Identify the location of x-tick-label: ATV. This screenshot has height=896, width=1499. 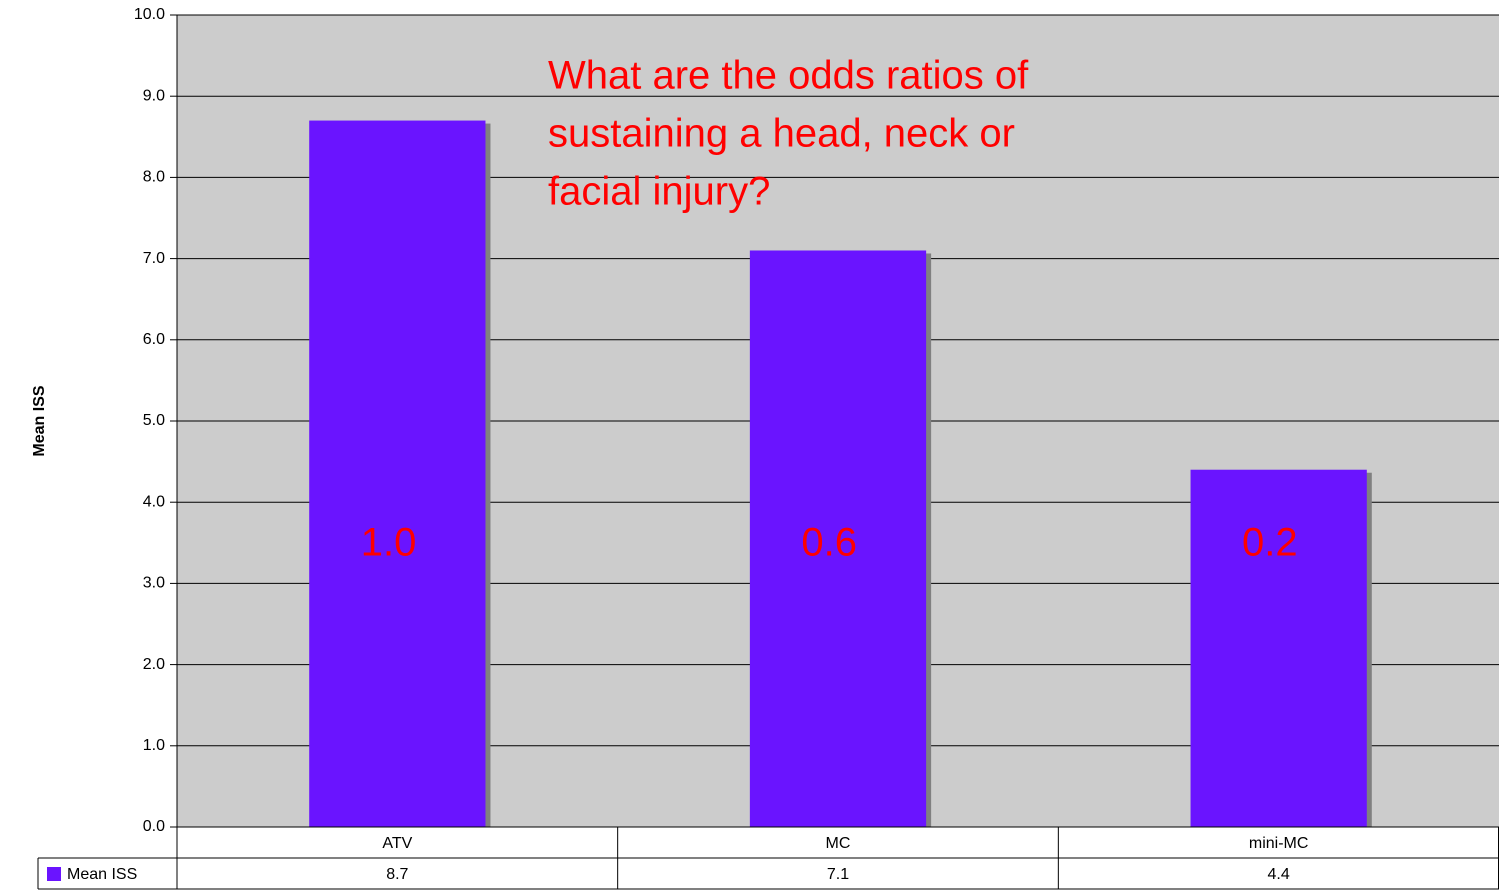
(397, 843).